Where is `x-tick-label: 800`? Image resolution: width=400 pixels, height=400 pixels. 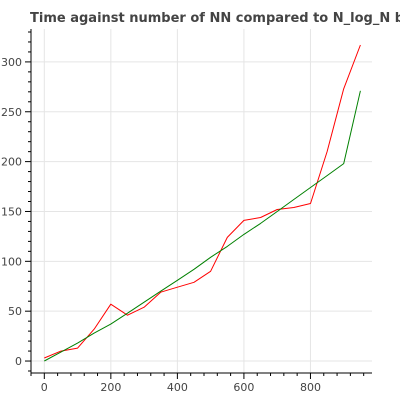
x-tick-label: 800 is located at coordinates (310, 387).